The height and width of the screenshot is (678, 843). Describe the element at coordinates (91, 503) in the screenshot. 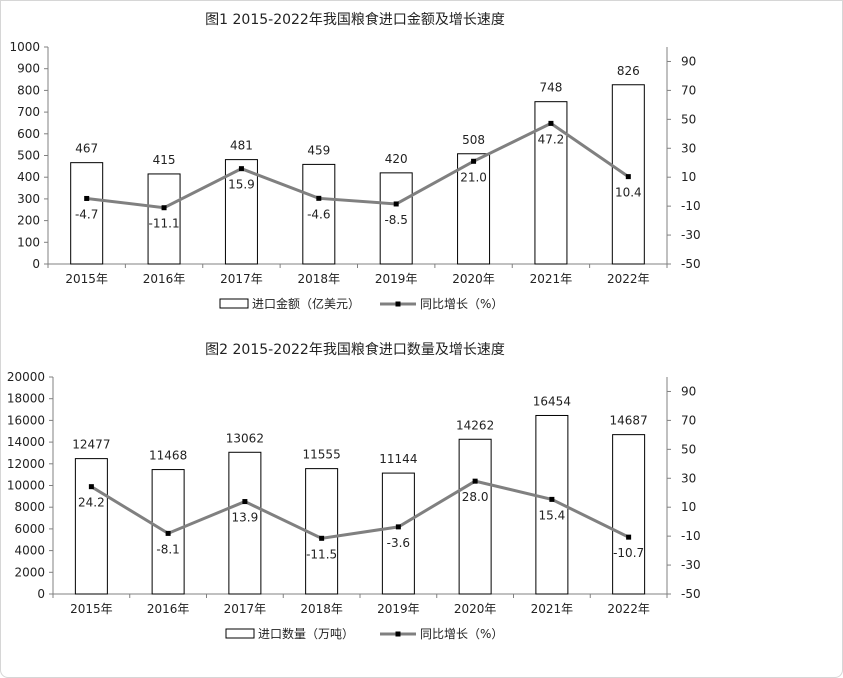

I see `line-data-label: 24.2` at that location.